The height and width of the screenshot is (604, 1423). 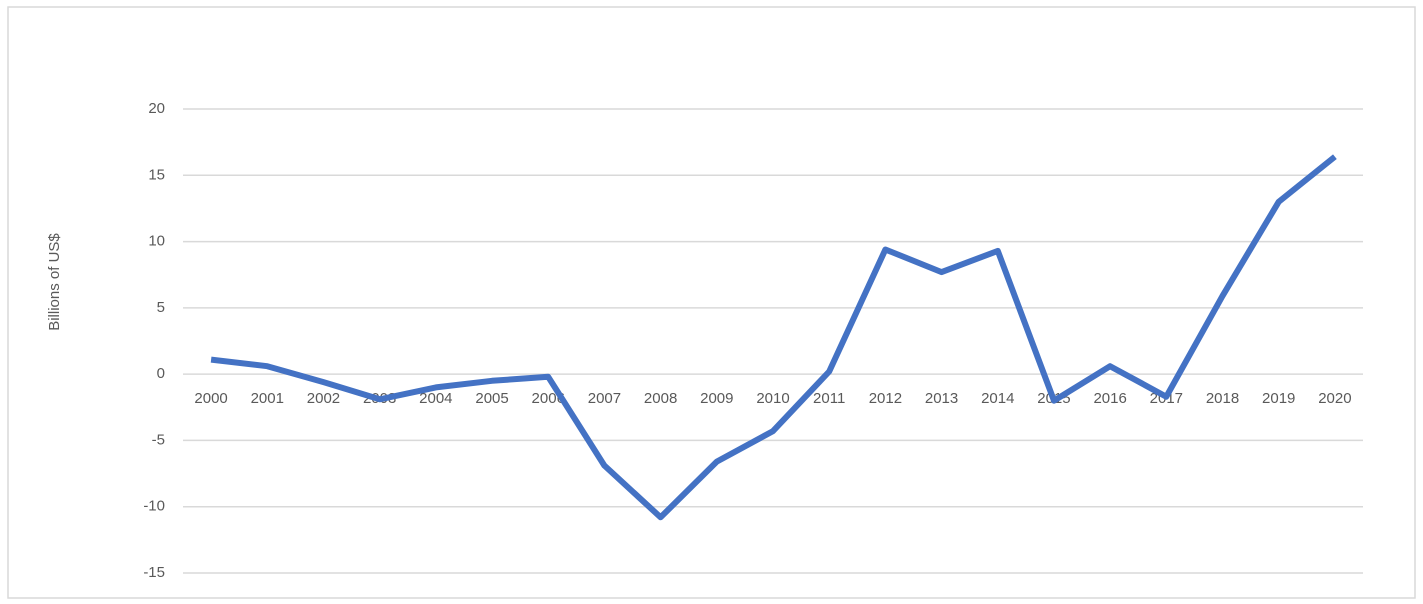 What do you see at coordinates (161, 307) in the screenshot?
I see `y-tick-label: 5` at bounding box center [161, 307].